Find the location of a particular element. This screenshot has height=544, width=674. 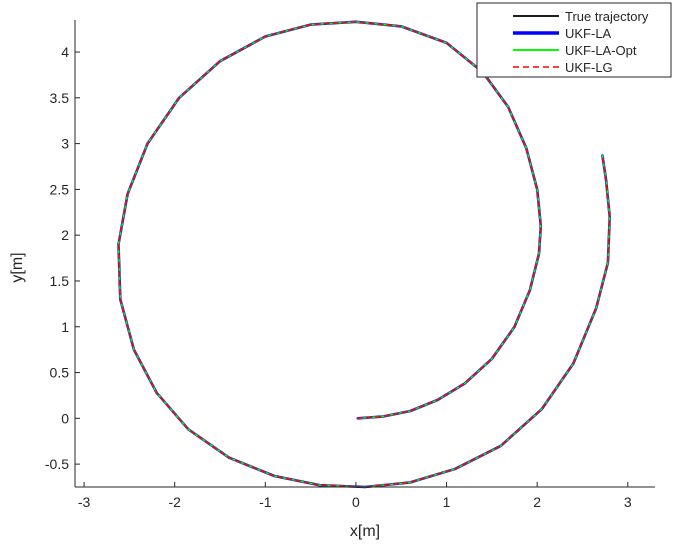

y-tick-label: -0.5 is located at coordinates (57, 464).